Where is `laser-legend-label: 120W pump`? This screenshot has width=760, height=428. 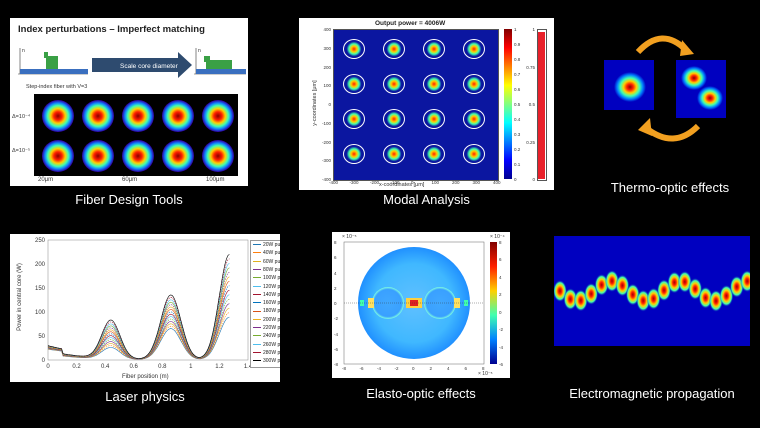
laser-legend-label: 120W pump is located at coordinates (271, 286).